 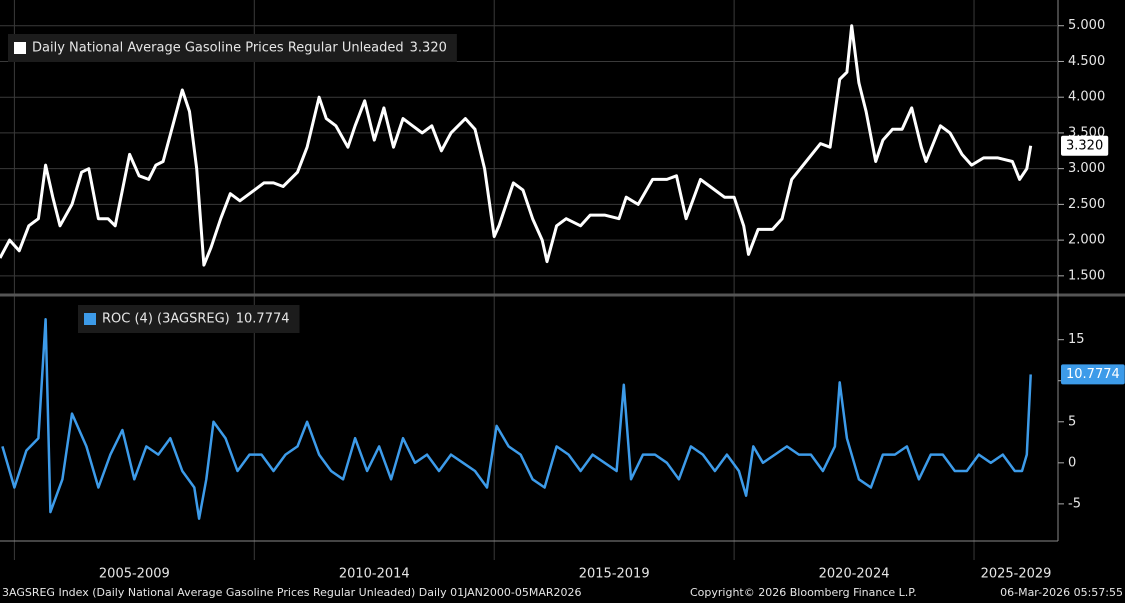 I want to click on legend-value: 3.320, so click(x=428, y=48).